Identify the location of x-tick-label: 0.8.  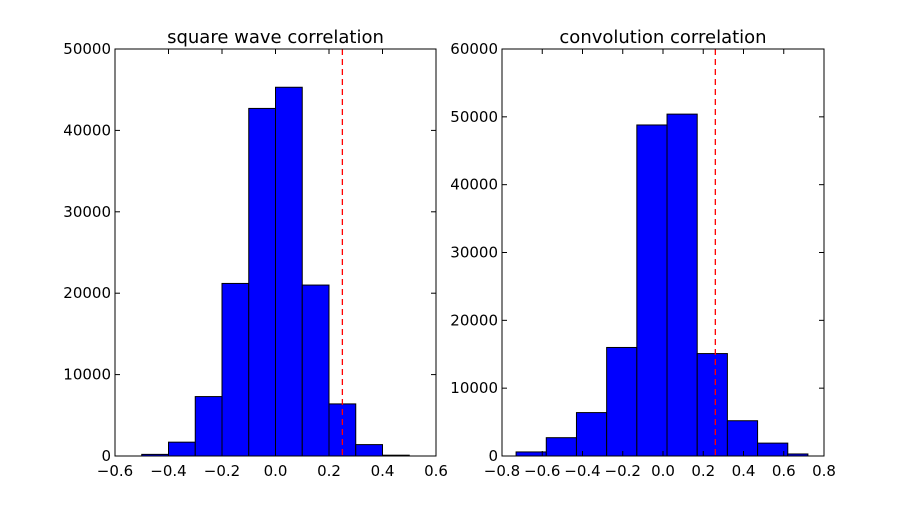
(824, 471).